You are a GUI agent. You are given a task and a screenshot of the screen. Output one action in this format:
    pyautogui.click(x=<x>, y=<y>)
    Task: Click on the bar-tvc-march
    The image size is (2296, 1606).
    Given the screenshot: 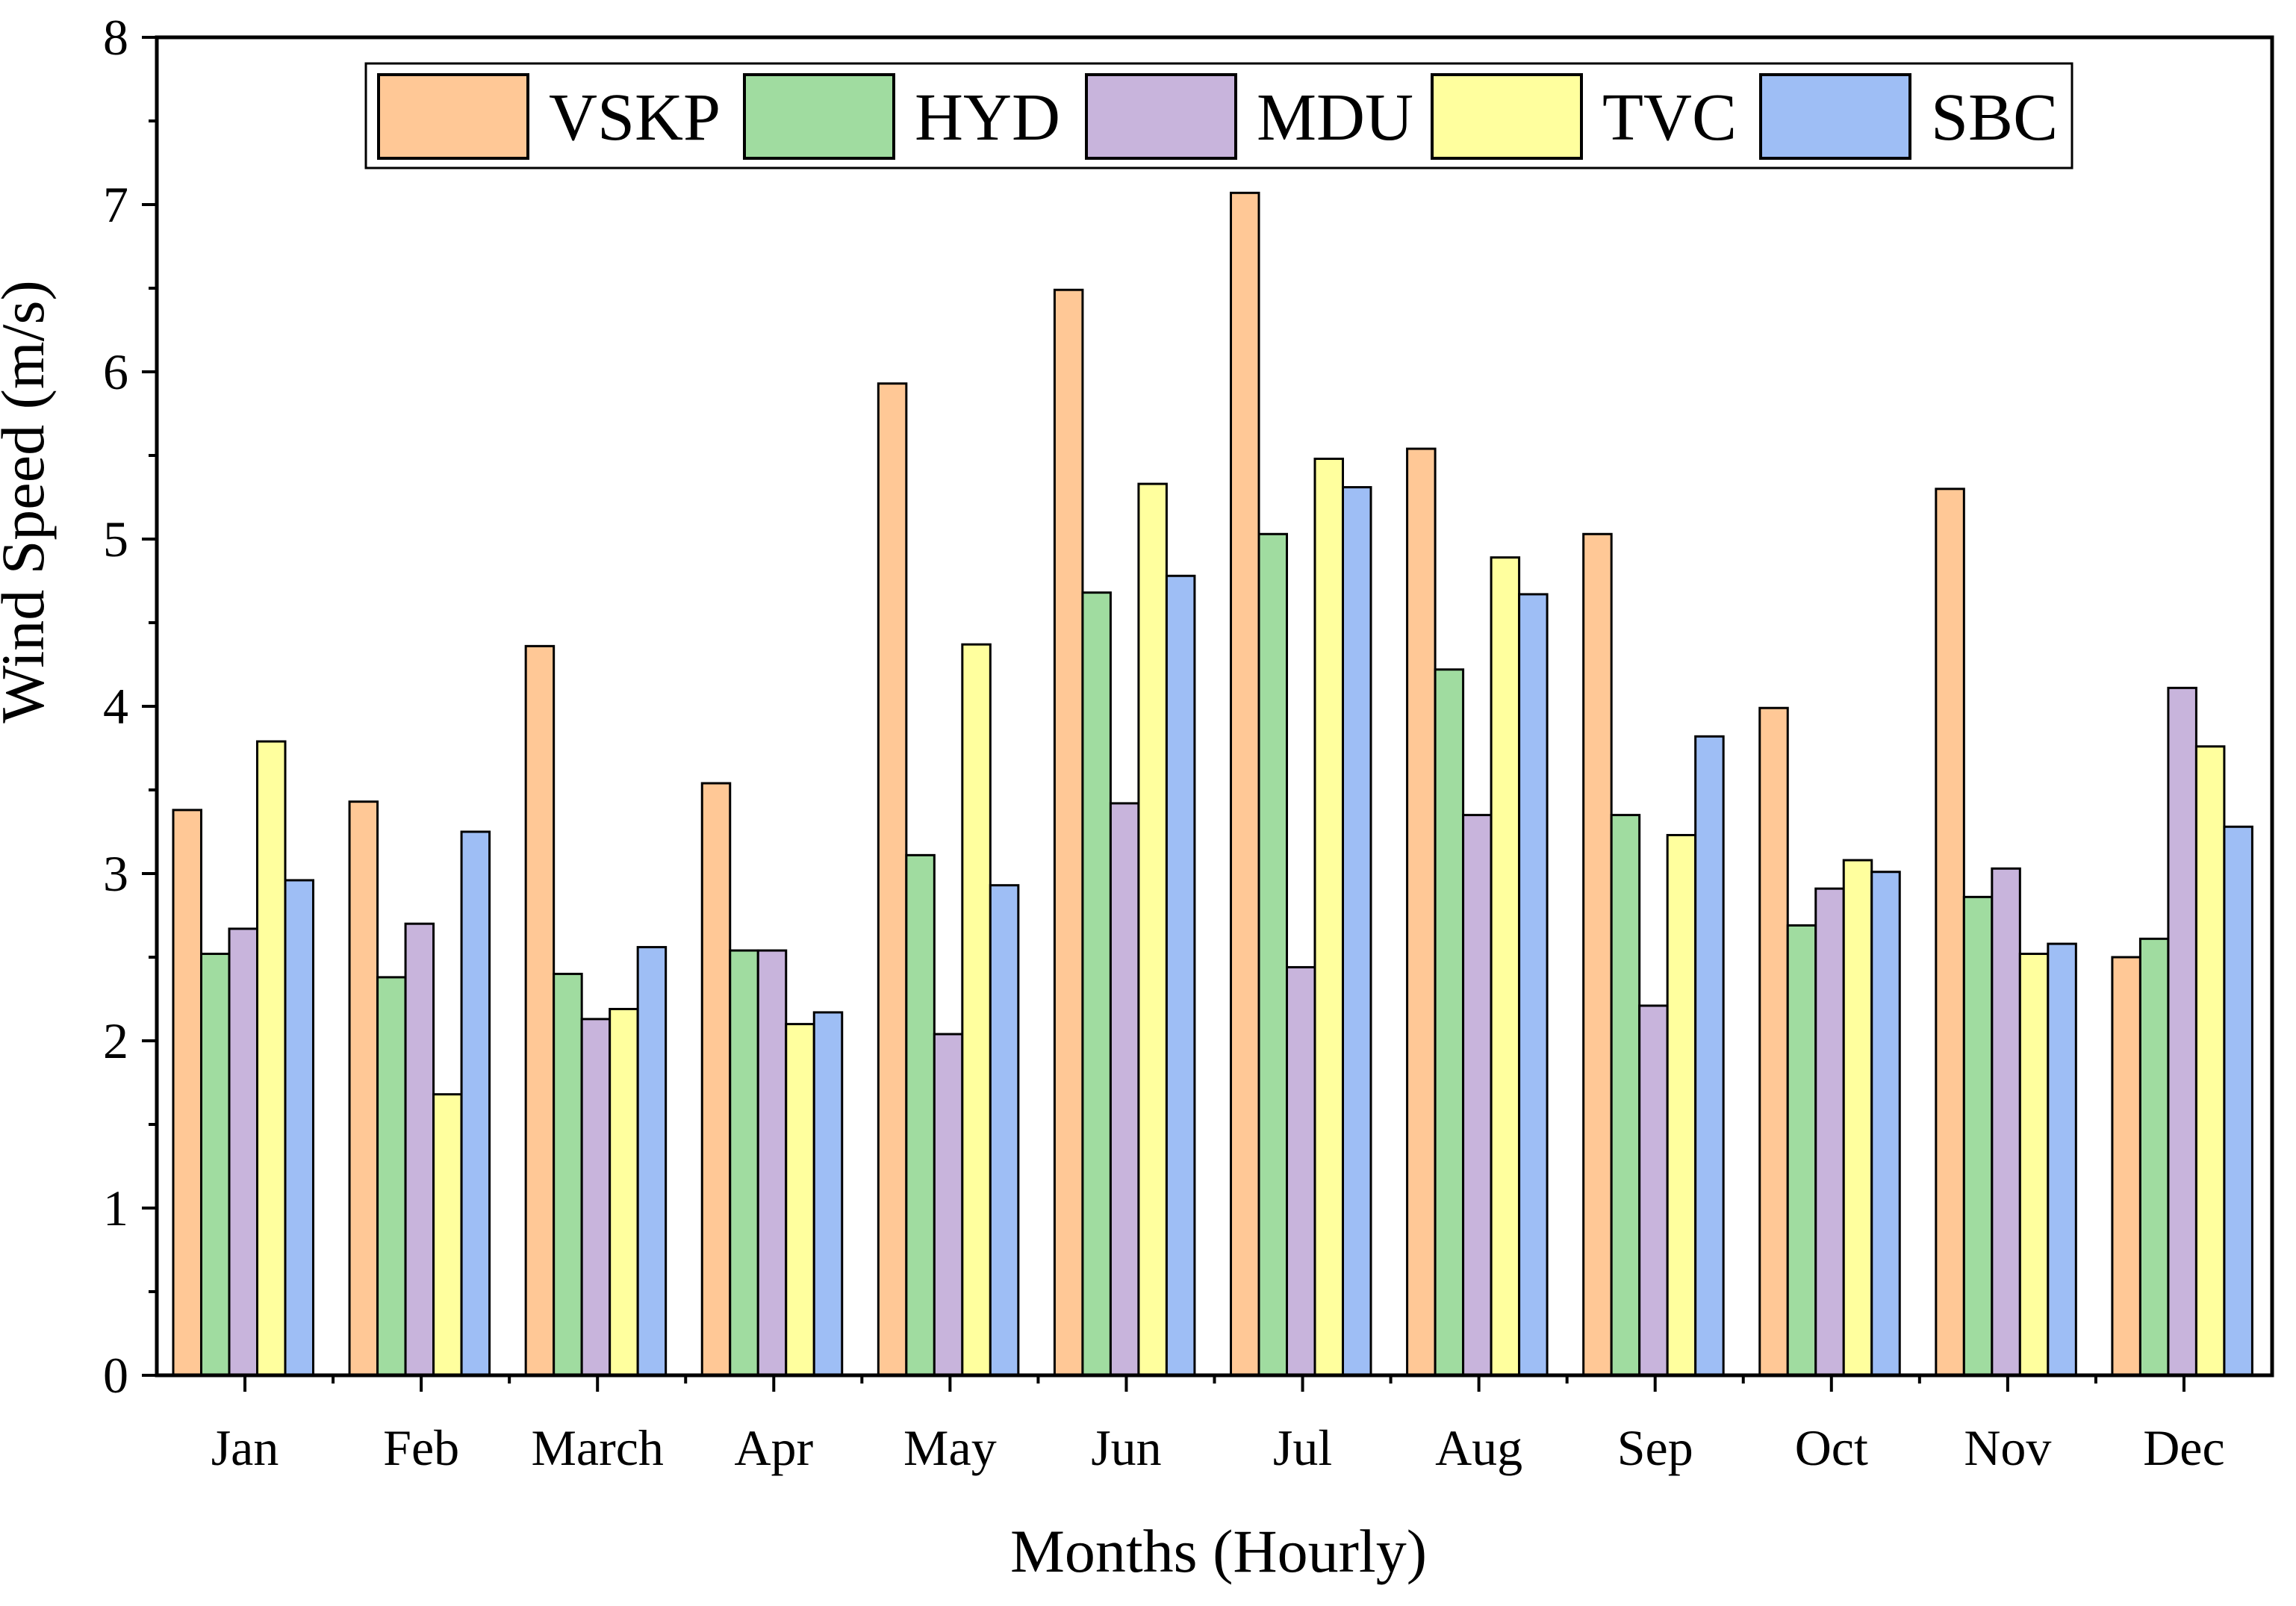 What is the action you would take?
    pyautogui.click(x=624, y=1192)
    